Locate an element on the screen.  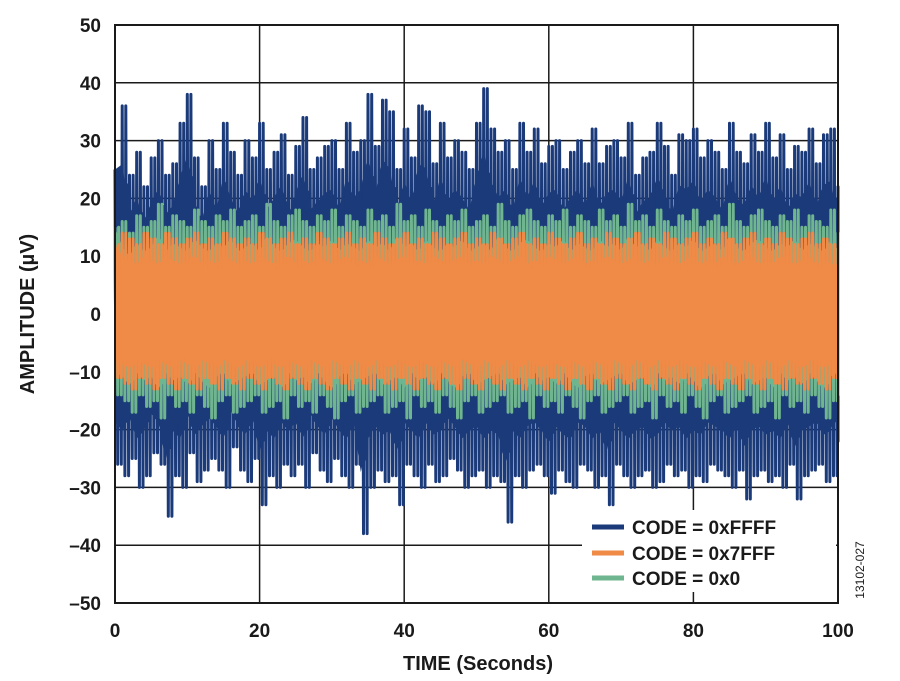
y-axis-label: AMPLITUDE (µV) is located at coordinates (28, 314).